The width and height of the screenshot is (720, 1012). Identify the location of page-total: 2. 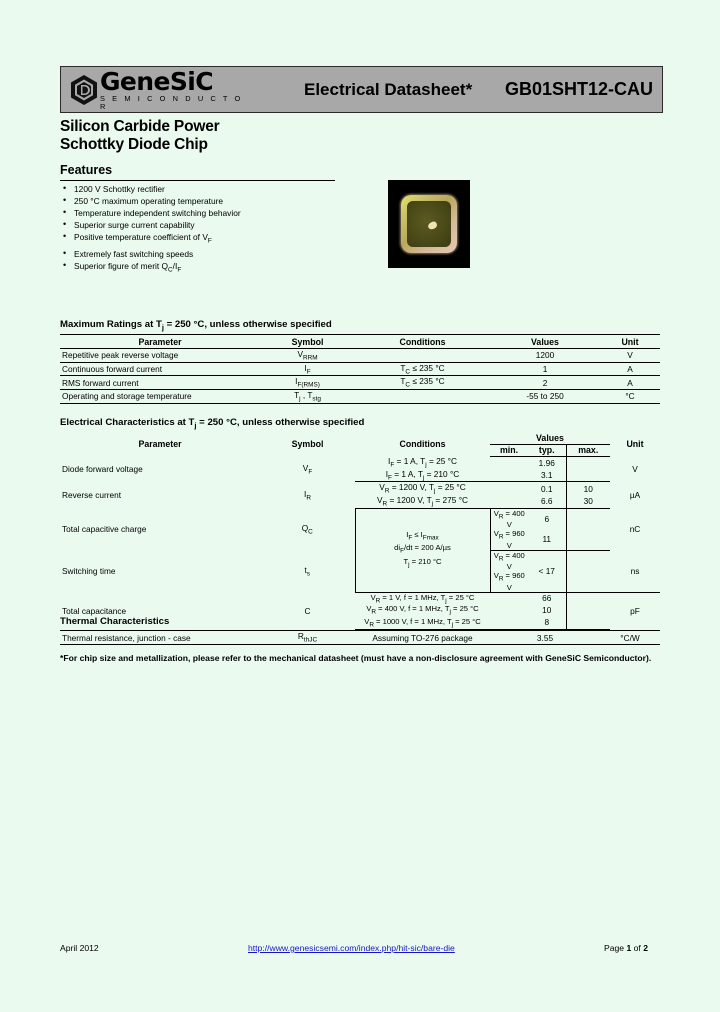
(645, 948).